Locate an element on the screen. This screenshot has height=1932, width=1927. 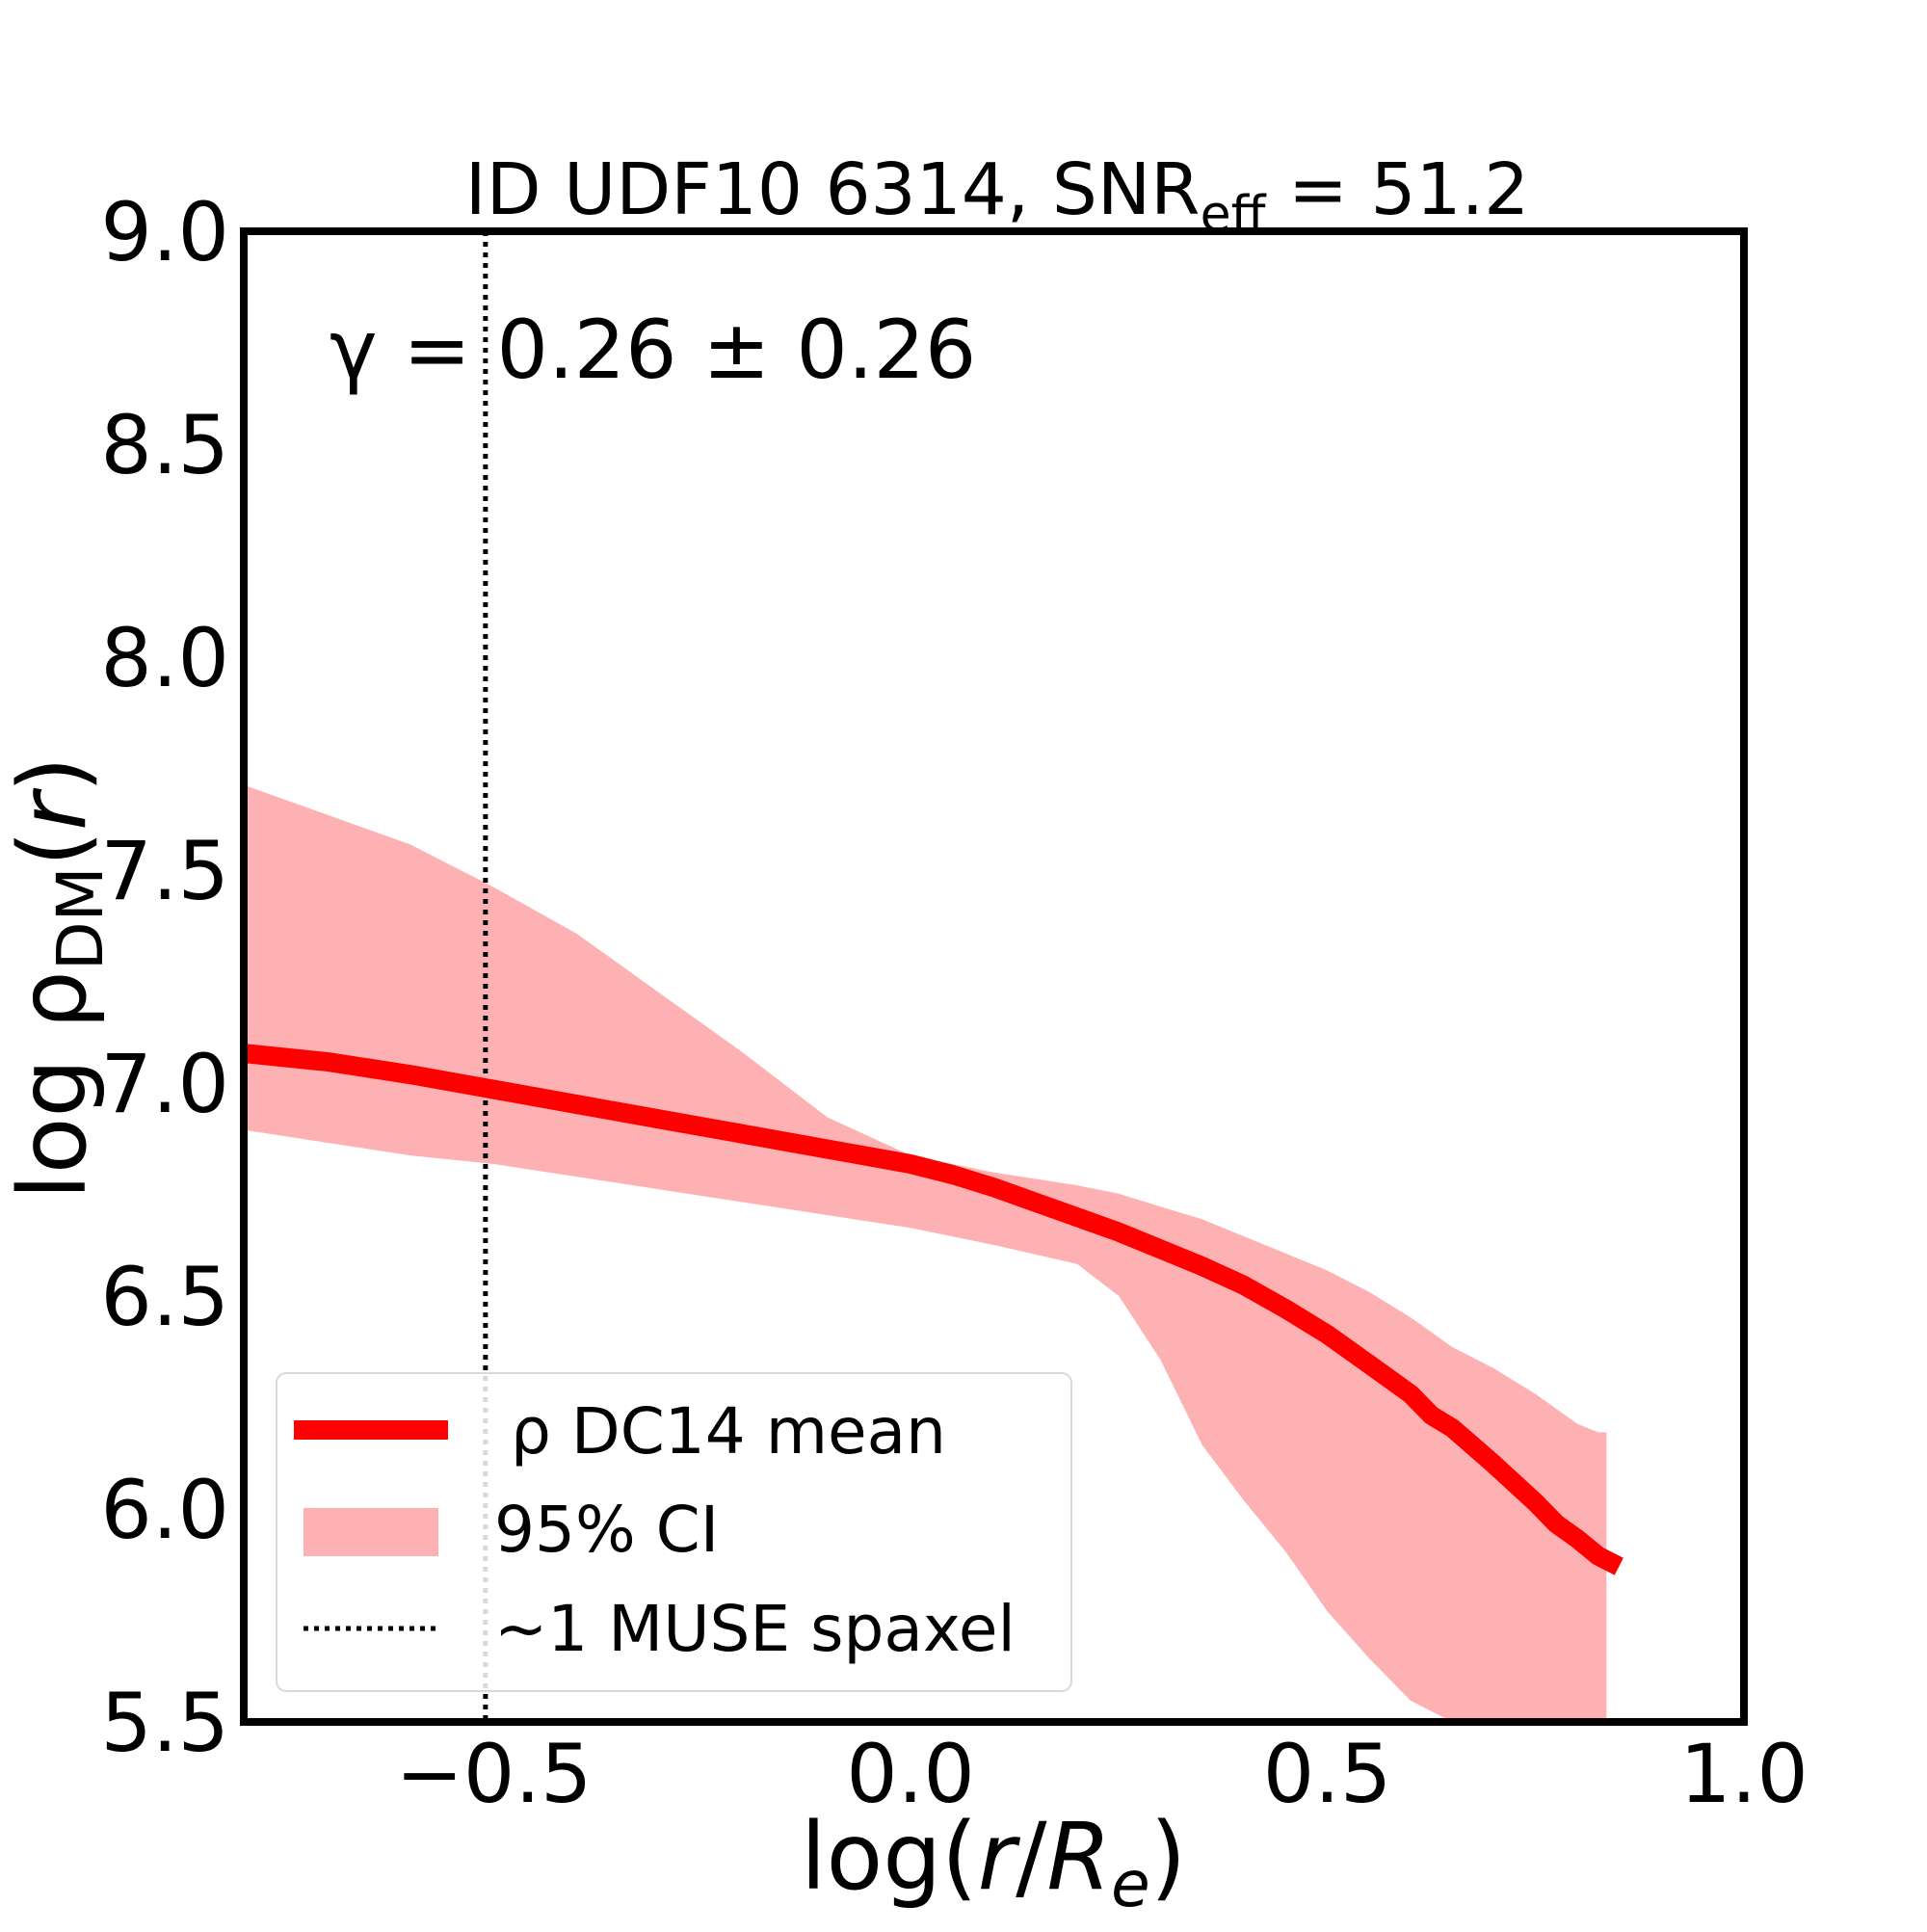
chart-title: ID UDF10 6314, SNReff = 51.2 is located at coordinates (998, 196).